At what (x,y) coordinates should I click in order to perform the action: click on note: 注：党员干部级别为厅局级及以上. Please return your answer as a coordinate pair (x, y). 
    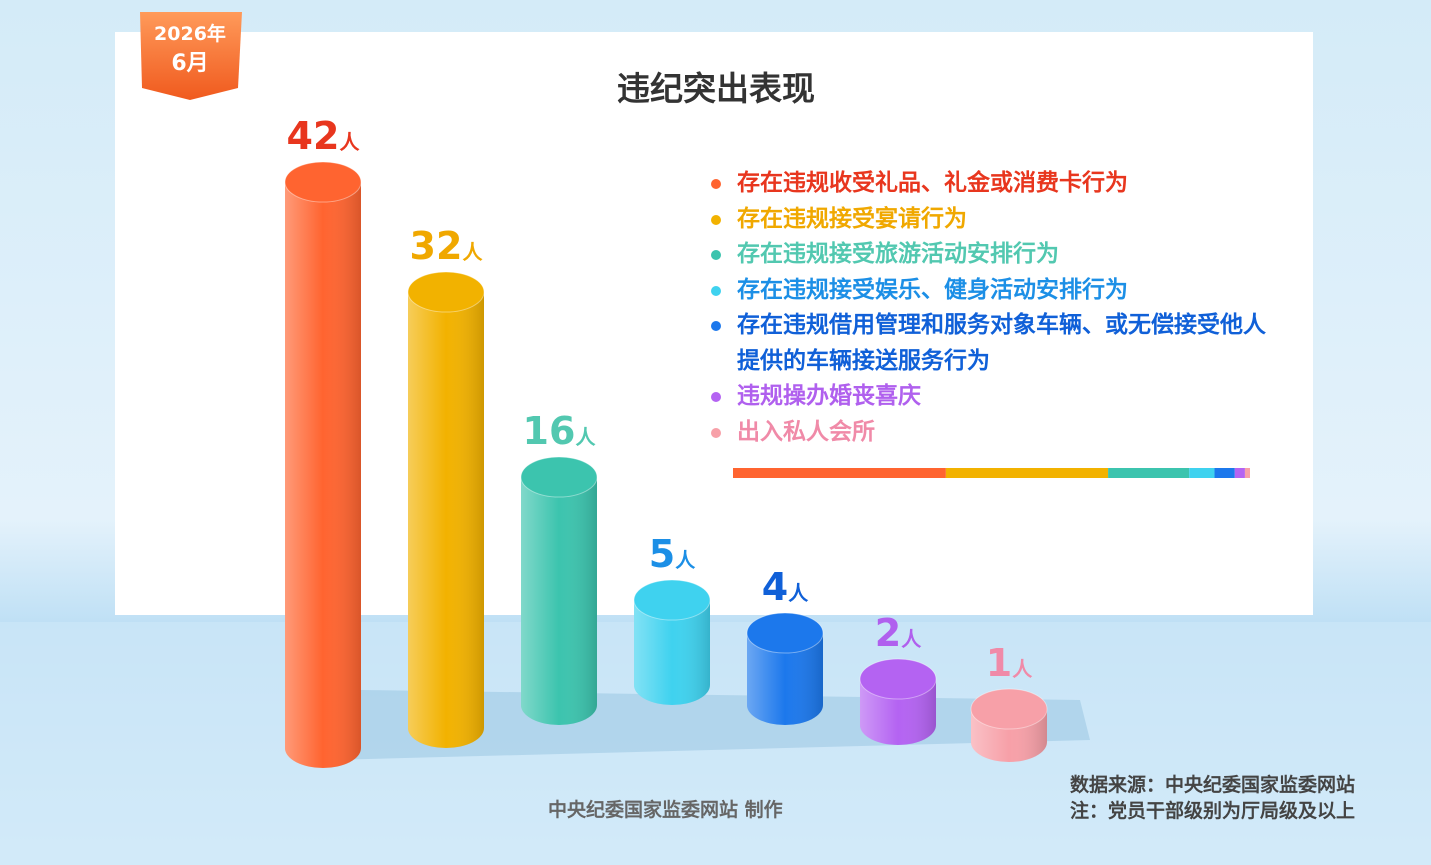
    Looking at the image, I should click on (1213, 811).